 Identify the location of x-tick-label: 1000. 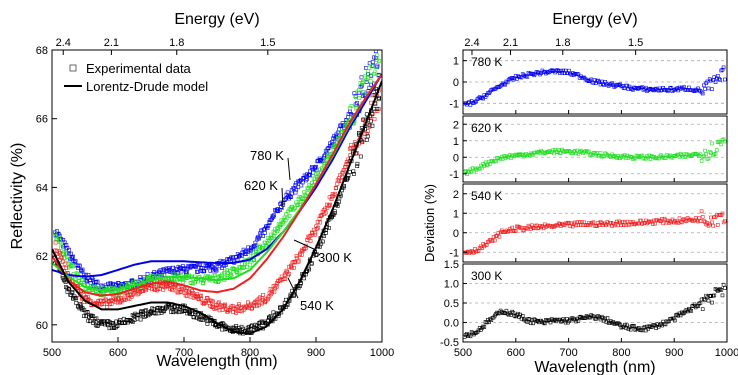
(726, 353).